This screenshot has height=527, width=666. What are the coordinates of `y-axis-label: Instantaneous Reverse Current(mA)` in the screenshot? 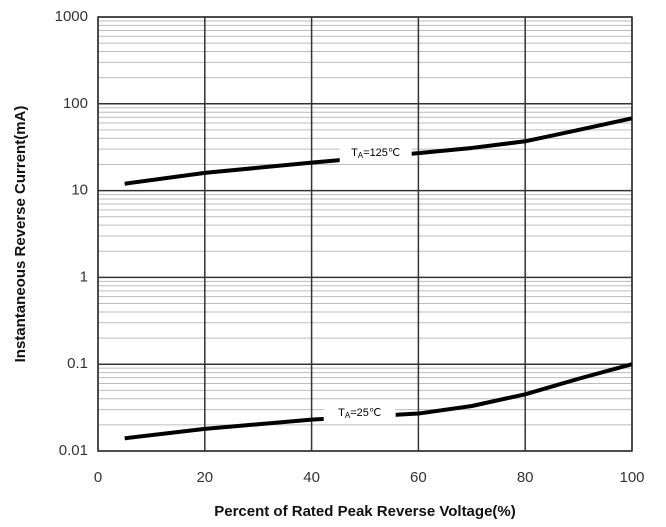 It's located at (20, 234).